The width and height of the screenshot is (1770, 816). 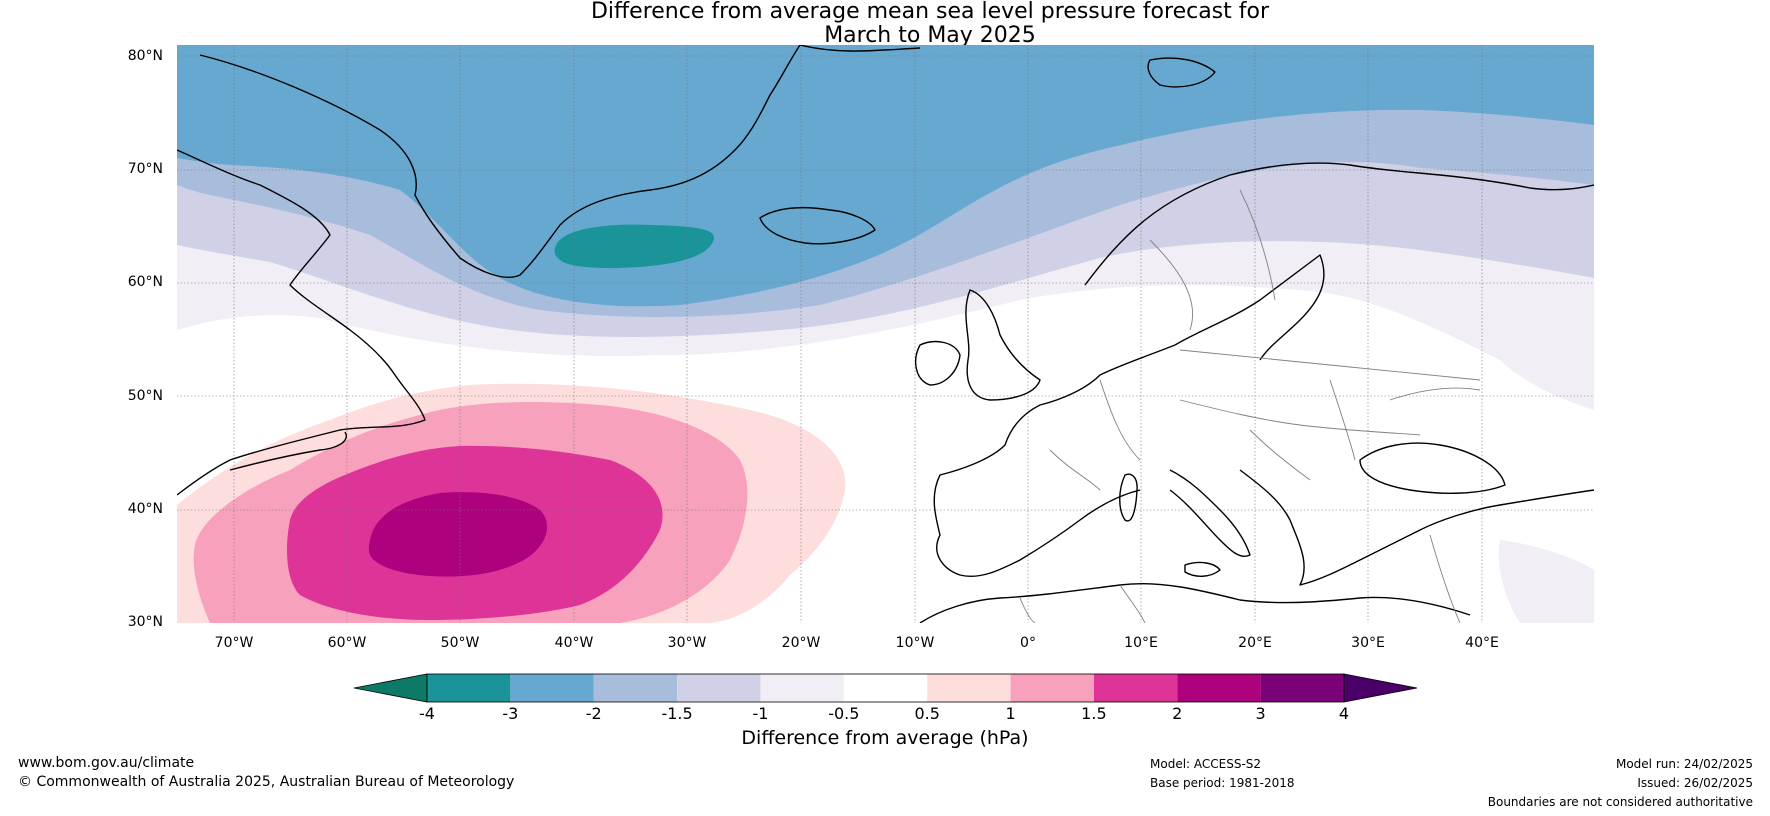 I want to click on north-africa-coast, so click(x=1195, y=602).